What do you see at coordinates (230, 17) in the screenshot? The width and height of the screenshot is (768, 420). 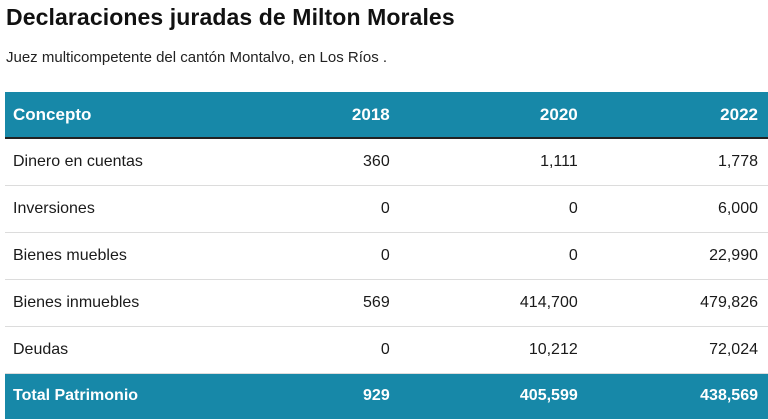 I see `chart-title: Declaraciones juradas de Milton Morales` at bounding box center [230, 17].